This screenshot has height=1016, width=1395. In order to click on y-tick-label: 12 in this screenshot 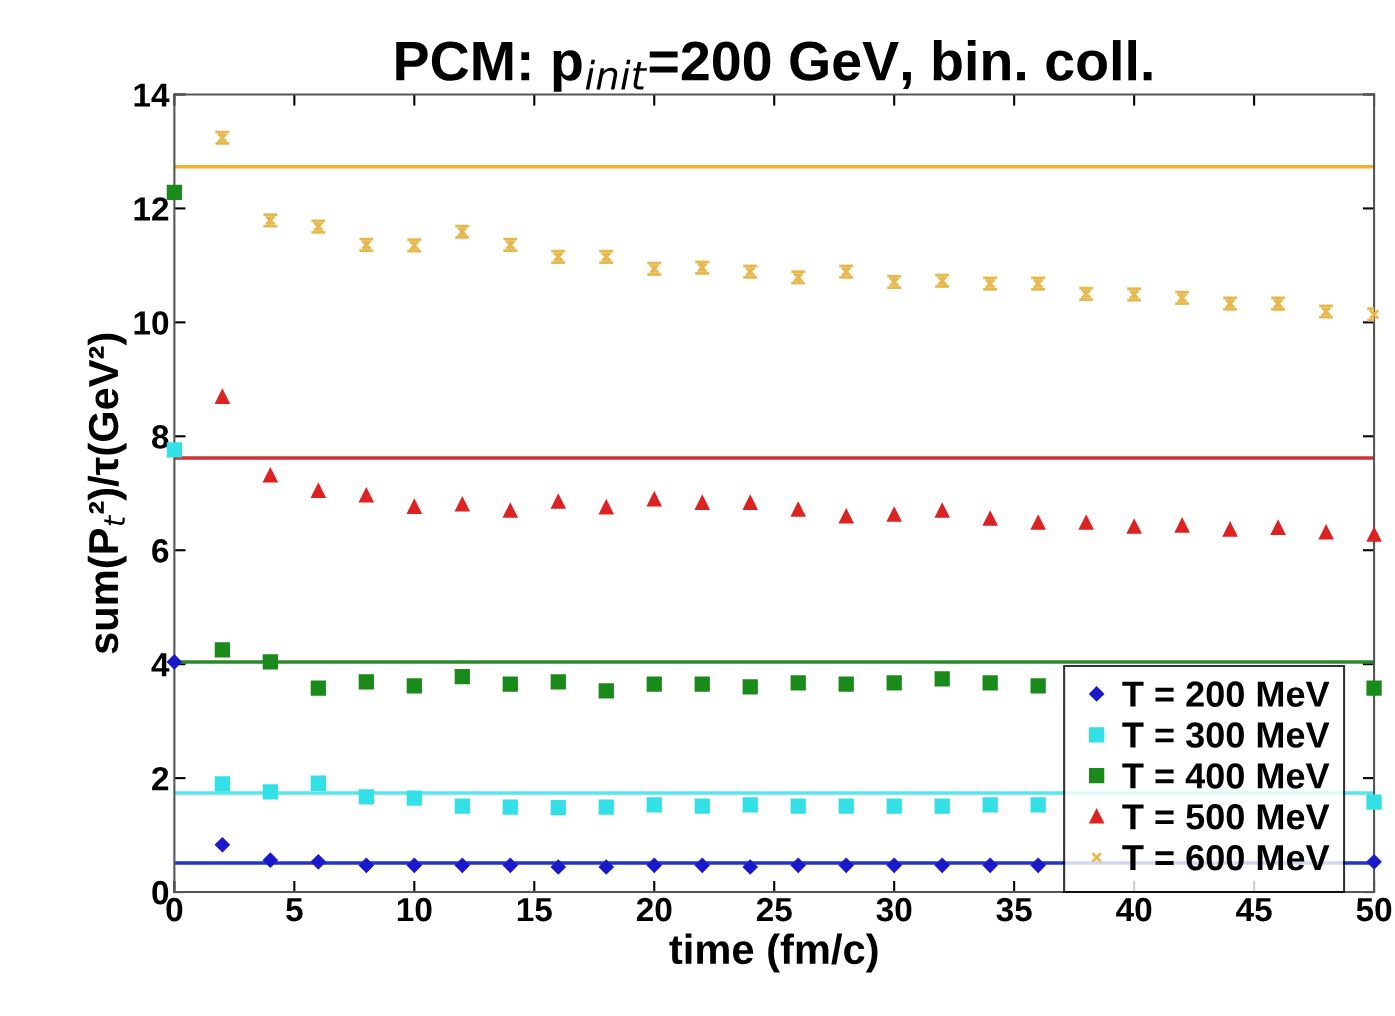, I will do `click(151, 209)`.